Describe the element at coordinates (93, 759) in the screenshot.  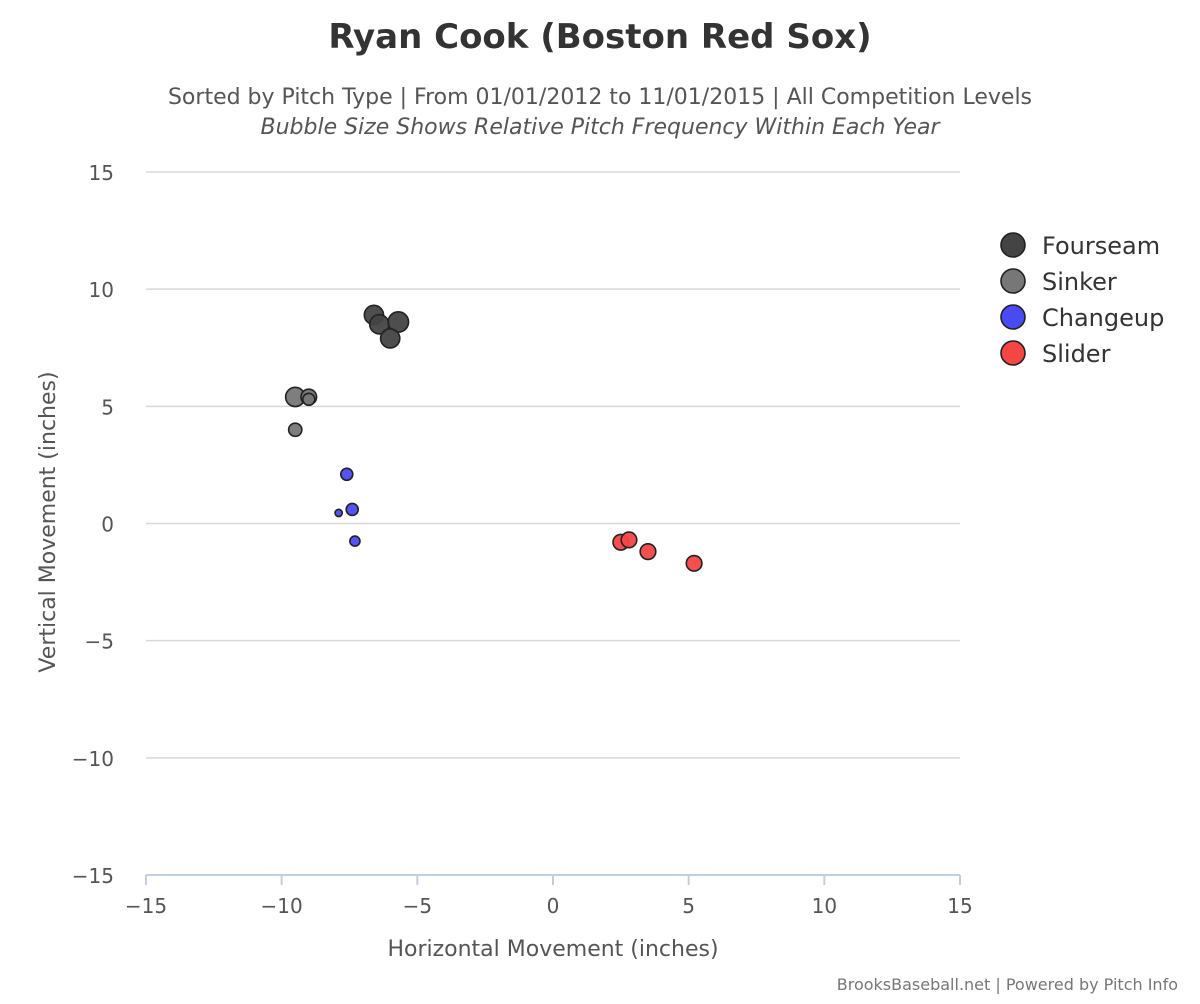
I see `y-tick-label: −10` at that location.